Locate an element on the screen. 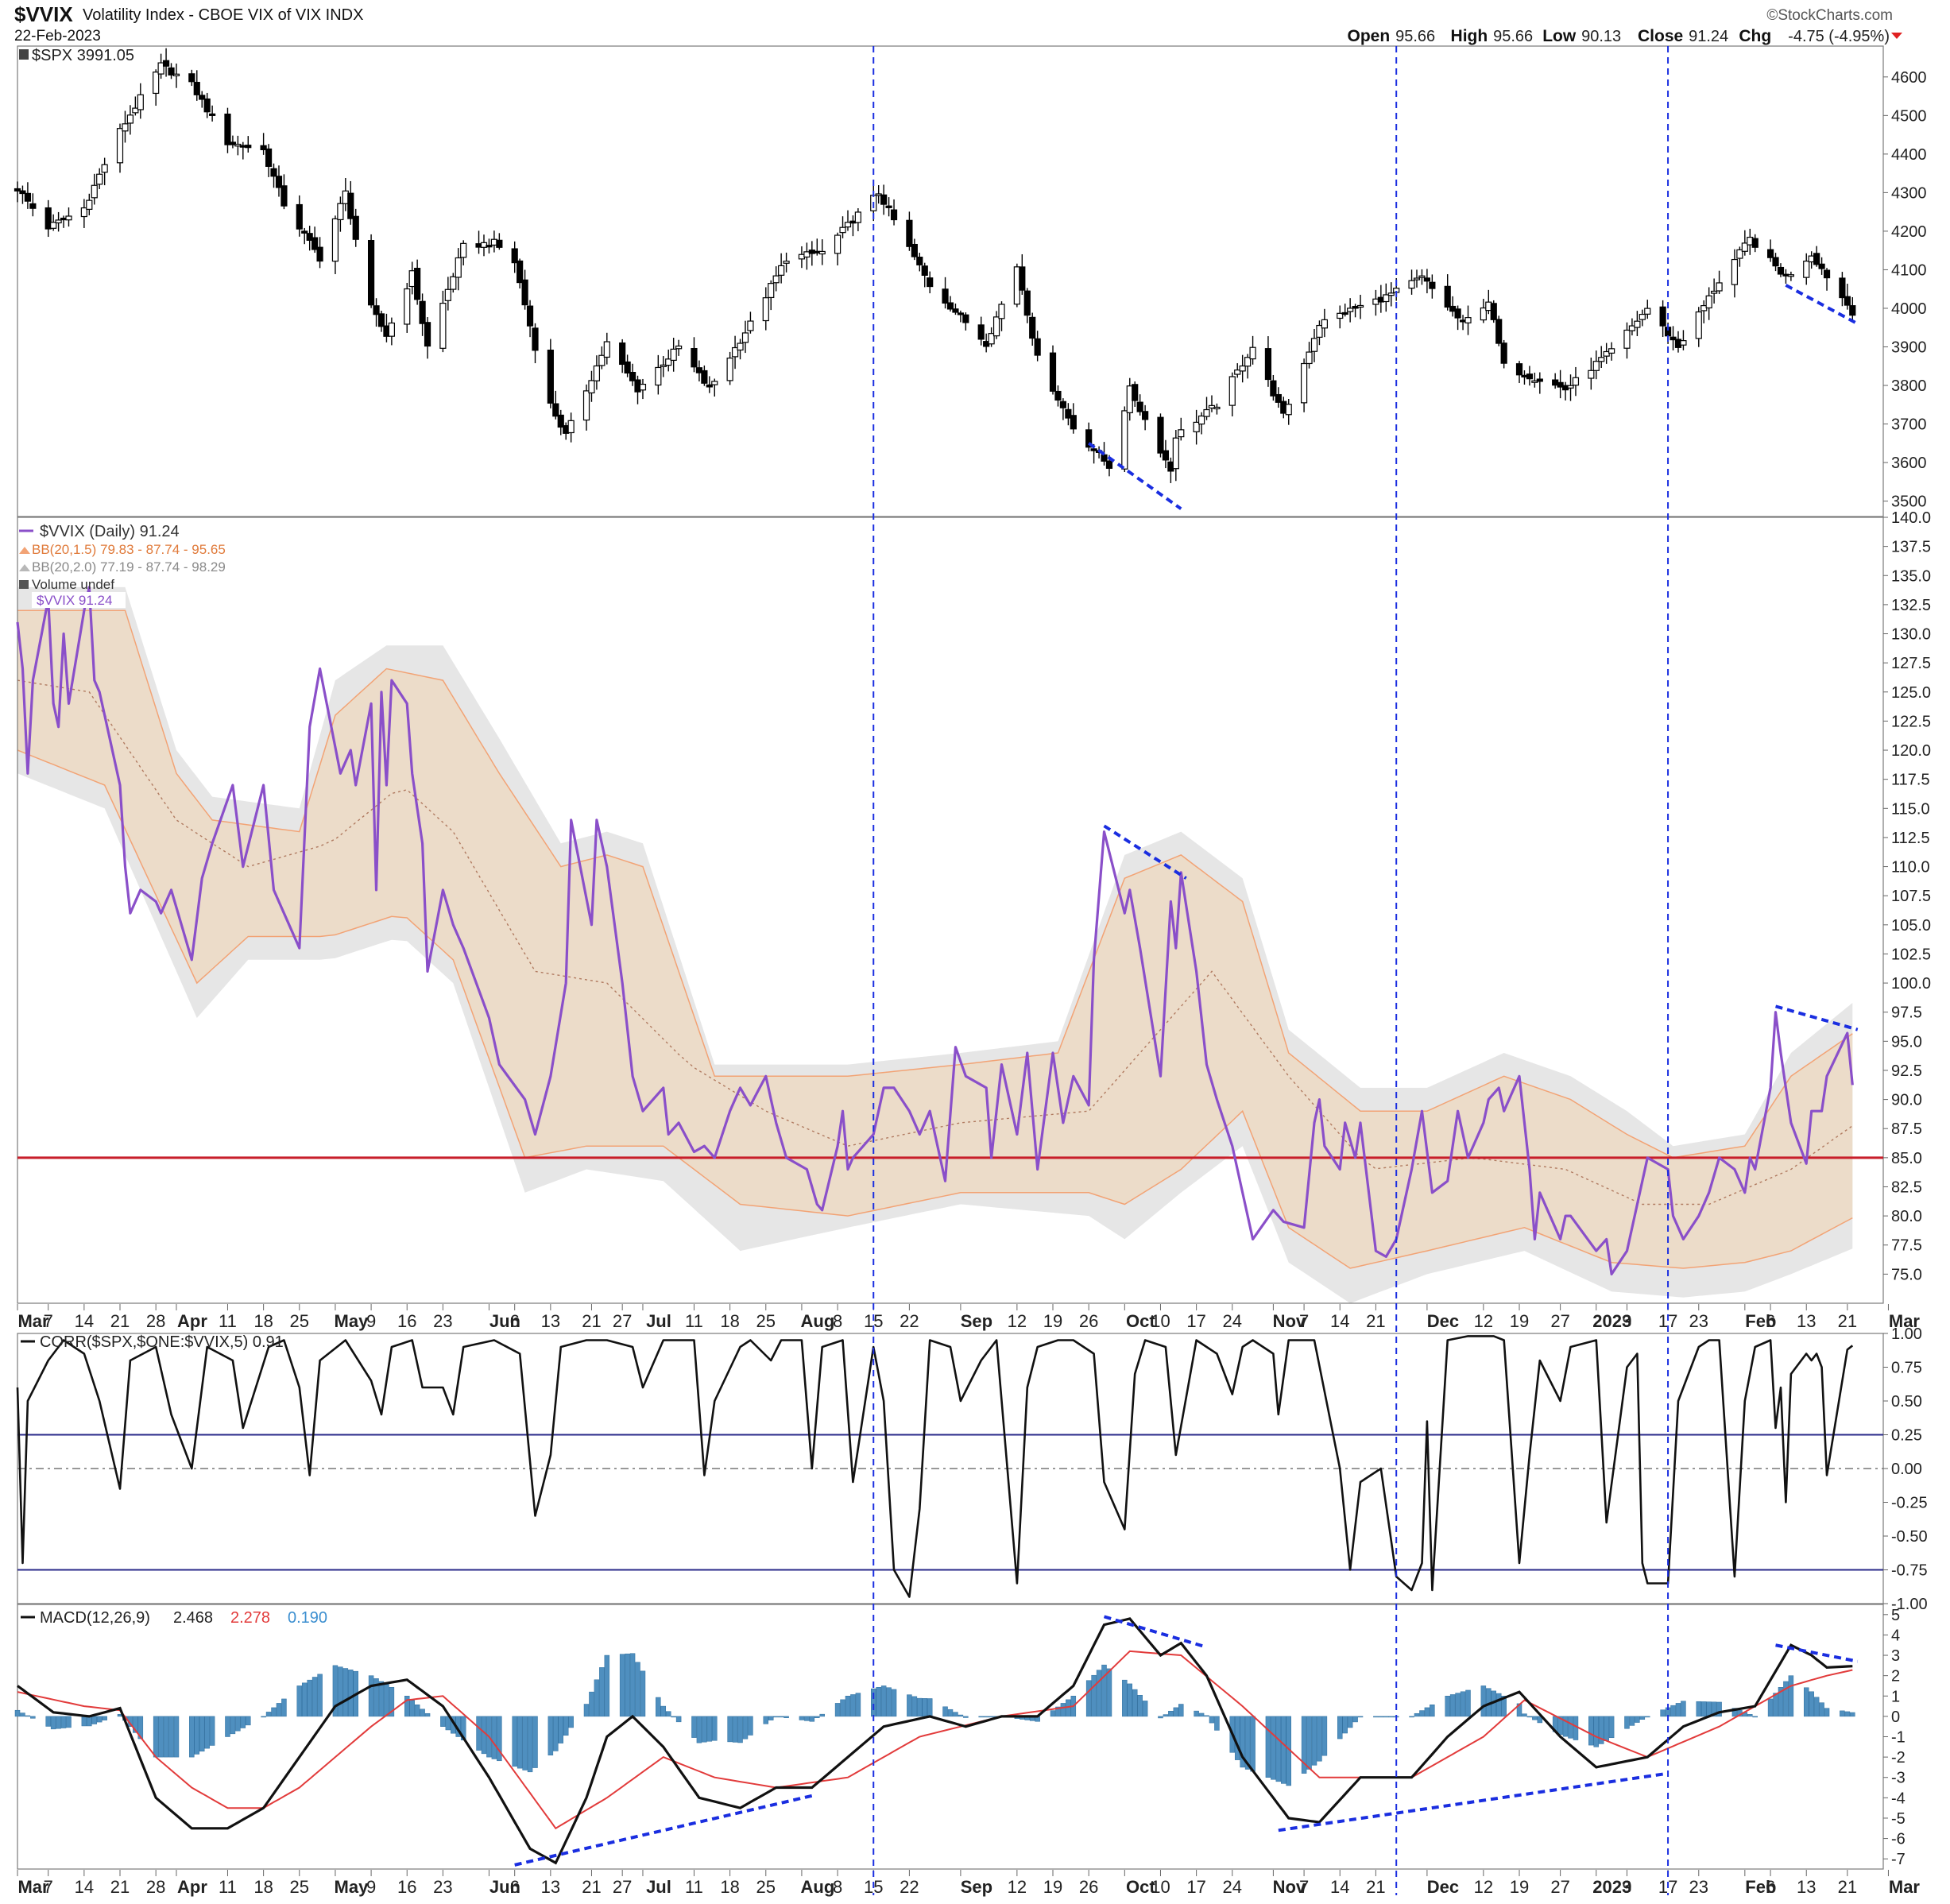 The height and width of the screenshot is (1904, 1950). y-tick-label: 130.0 is located at coordinates (1911, 635).